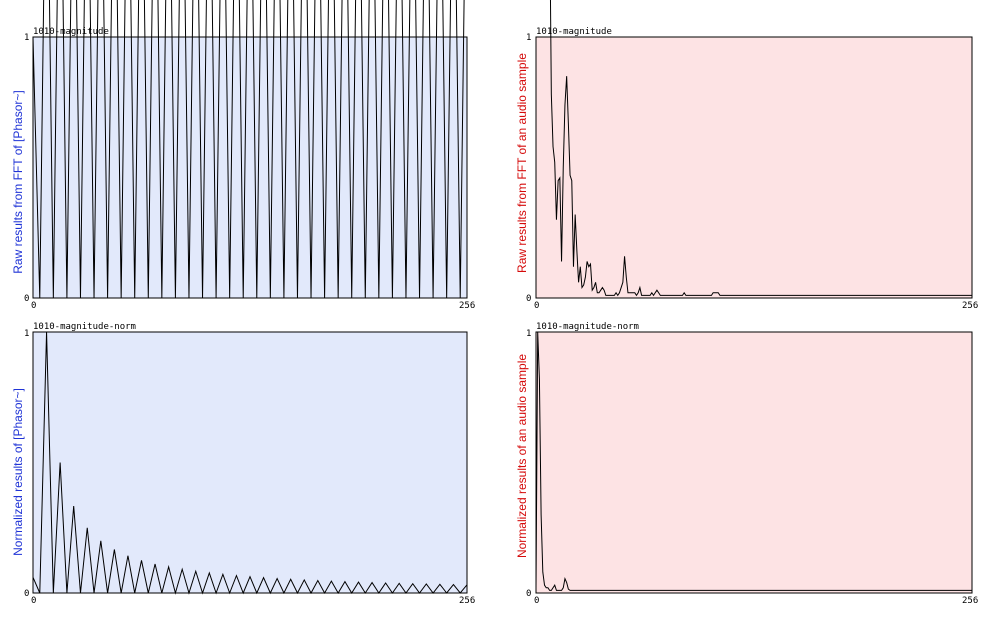  What do you see at coordinates (522, 163) in the screenshot?
I see `side-label: Raw results from FFT of an audio sample` at bounding box center [522, 163].